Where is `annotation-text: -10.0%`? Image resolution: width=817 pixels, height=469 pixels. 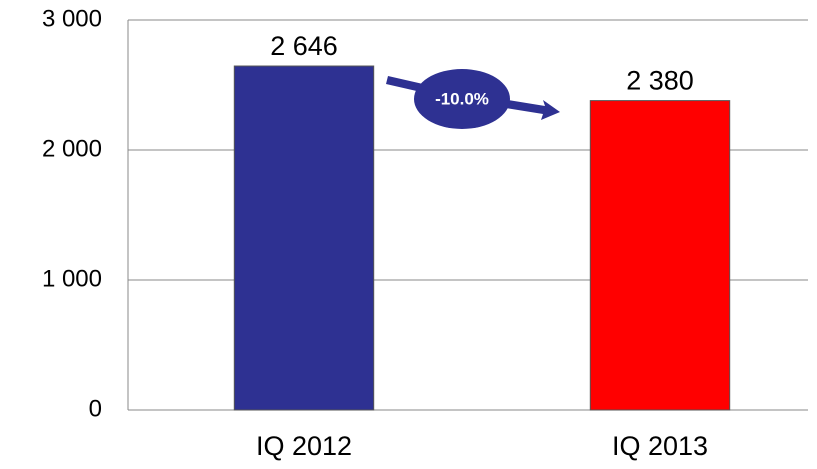 annotation-text: -10.0% is located at coordinates (462, 98).